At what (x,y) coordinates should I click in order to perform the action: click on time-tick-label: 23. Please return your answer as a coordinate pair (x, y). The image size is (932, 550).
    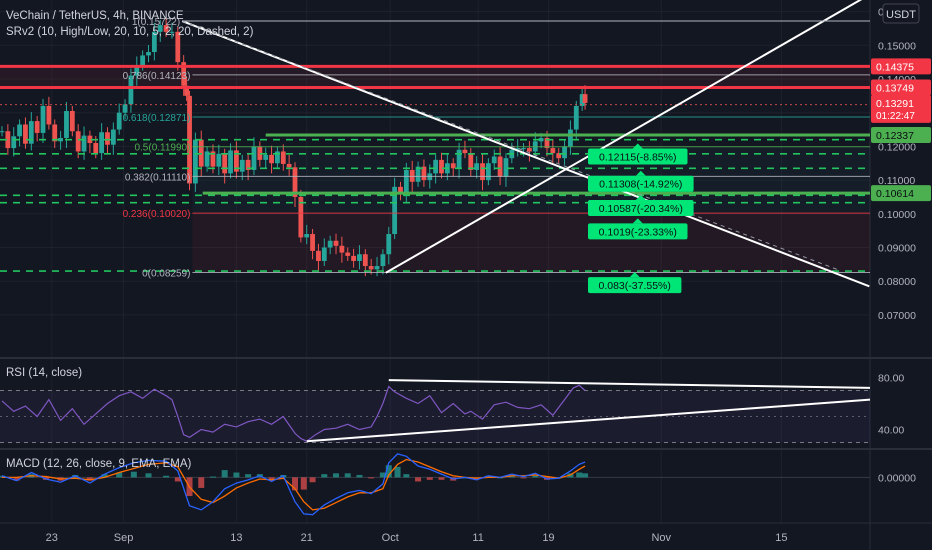
    Looking at the image, I should click on (52, 538).